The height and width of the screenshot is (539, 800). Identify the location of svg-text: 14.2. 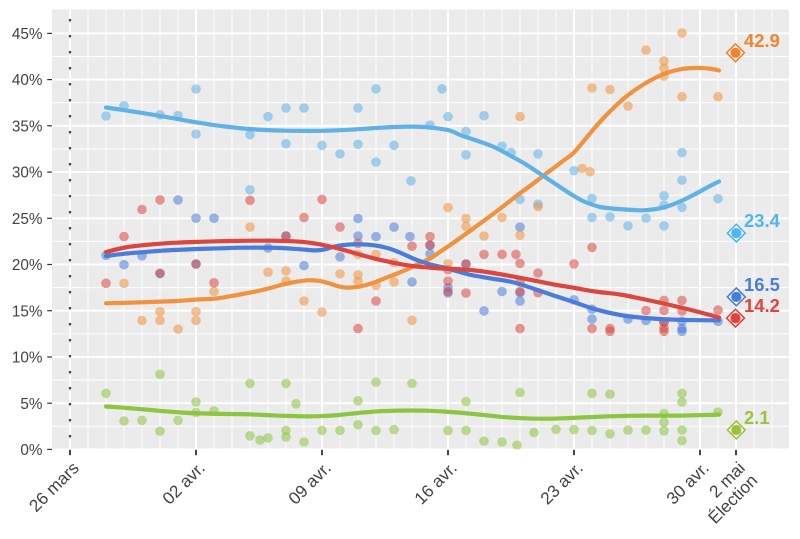
(762, 305).